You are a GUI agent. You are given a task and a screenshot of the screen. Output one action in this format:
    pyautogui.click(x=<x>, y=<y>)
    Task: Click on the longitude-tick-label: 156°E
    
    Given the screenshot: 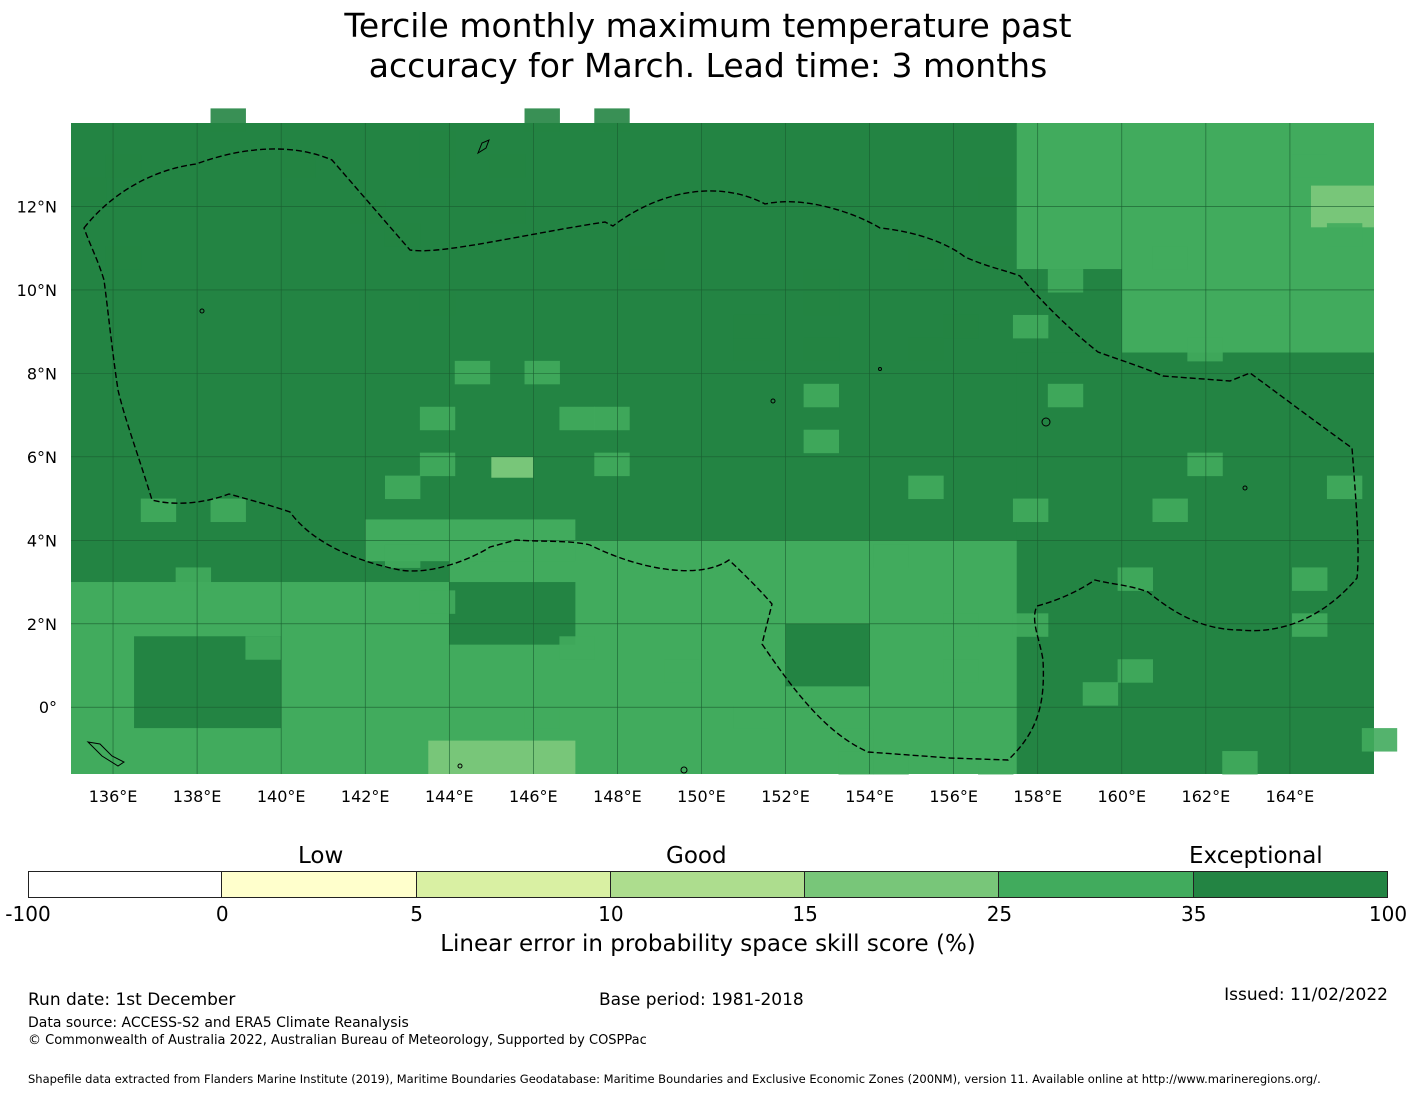 What is the action you would take?
    pyautogui.click(x=953, y=796)
    